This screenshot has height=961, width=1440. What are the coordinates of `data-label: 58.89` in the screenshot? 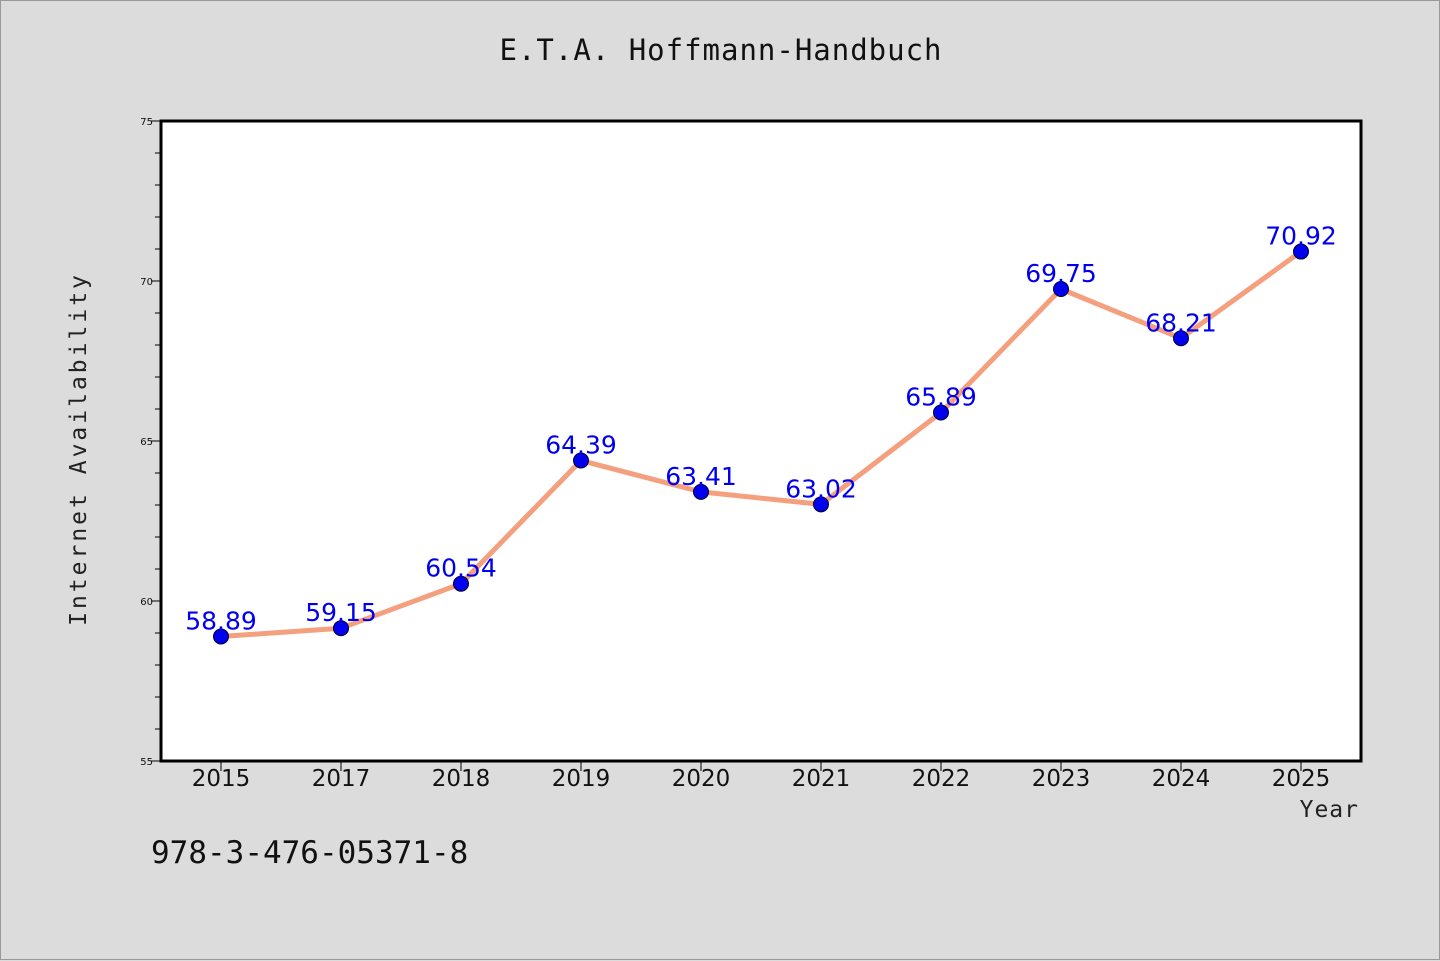 It's located at (221, 621).